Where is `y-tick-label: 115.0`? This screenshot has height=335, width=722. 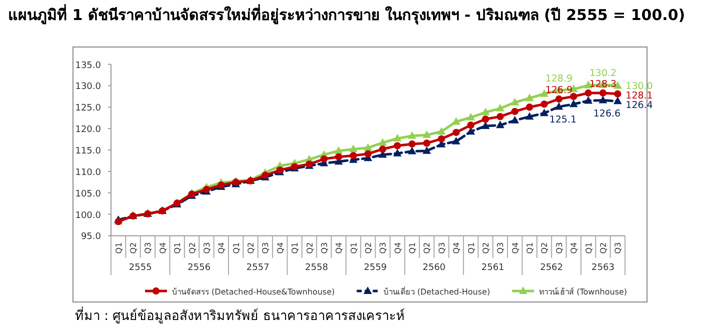
y-tick-label: 115.0 is located at coordinates (88, 151).